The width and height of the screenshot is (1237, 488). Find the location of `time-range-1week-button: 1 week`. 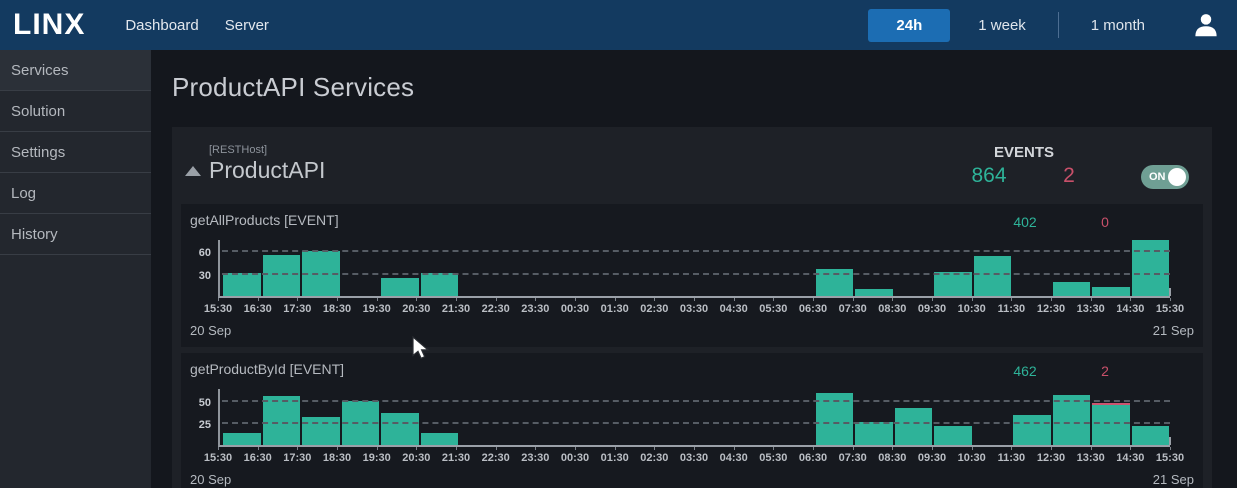

time-range-1week-button: 1 week is located at coordinates (1002, 25).